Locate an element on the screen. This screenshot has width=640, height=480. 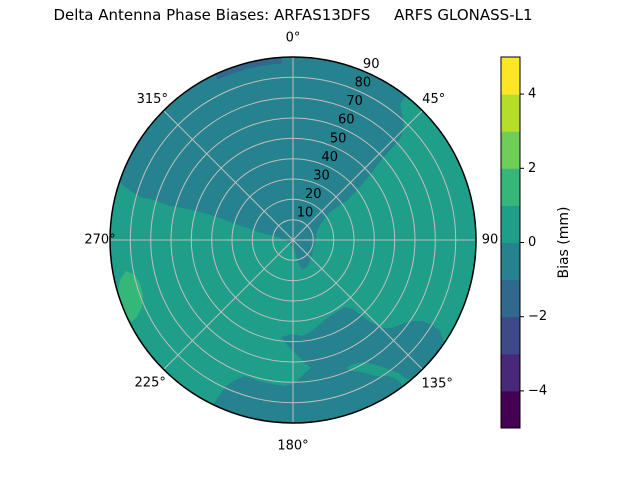
radial-tick-label: 90 is located at coordinates (371, 64).